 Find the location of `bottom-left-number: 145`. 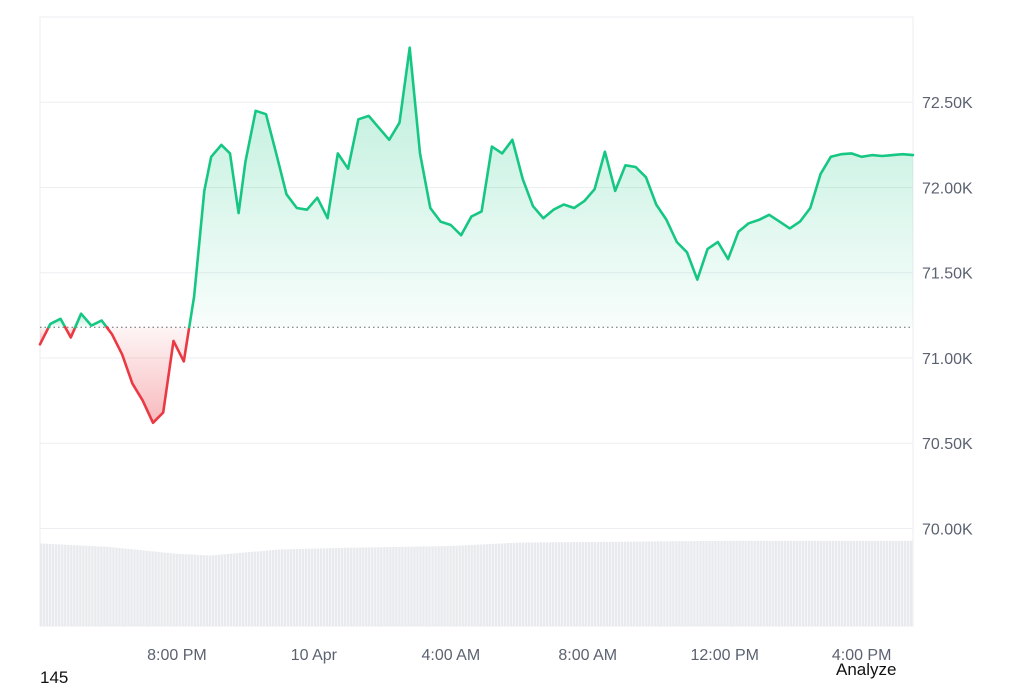

bottom-left-number: 145 is located at coordinates (54, 677).